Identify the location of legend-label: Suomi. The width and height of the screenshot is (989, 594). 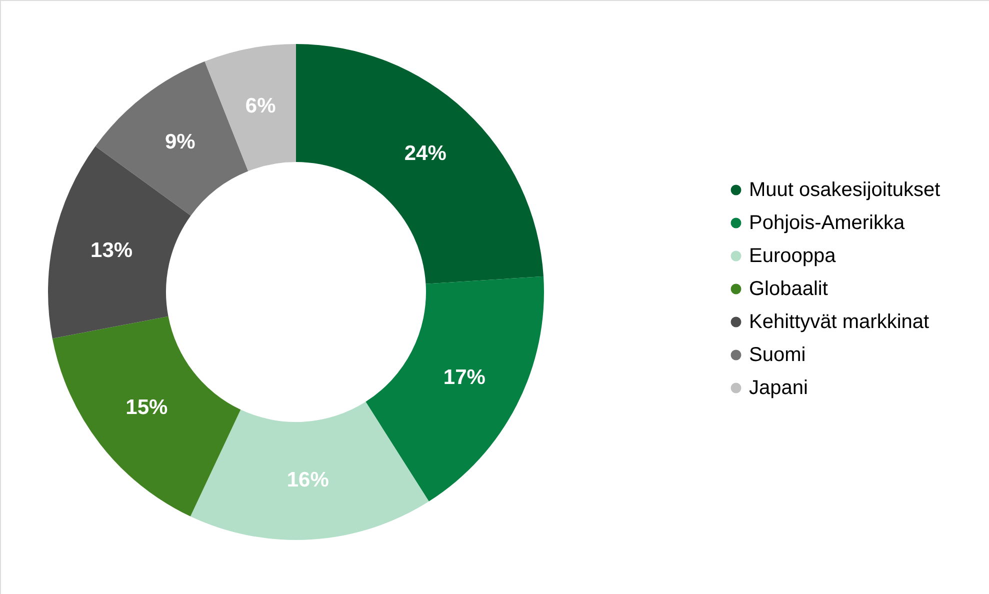
(777, 355).